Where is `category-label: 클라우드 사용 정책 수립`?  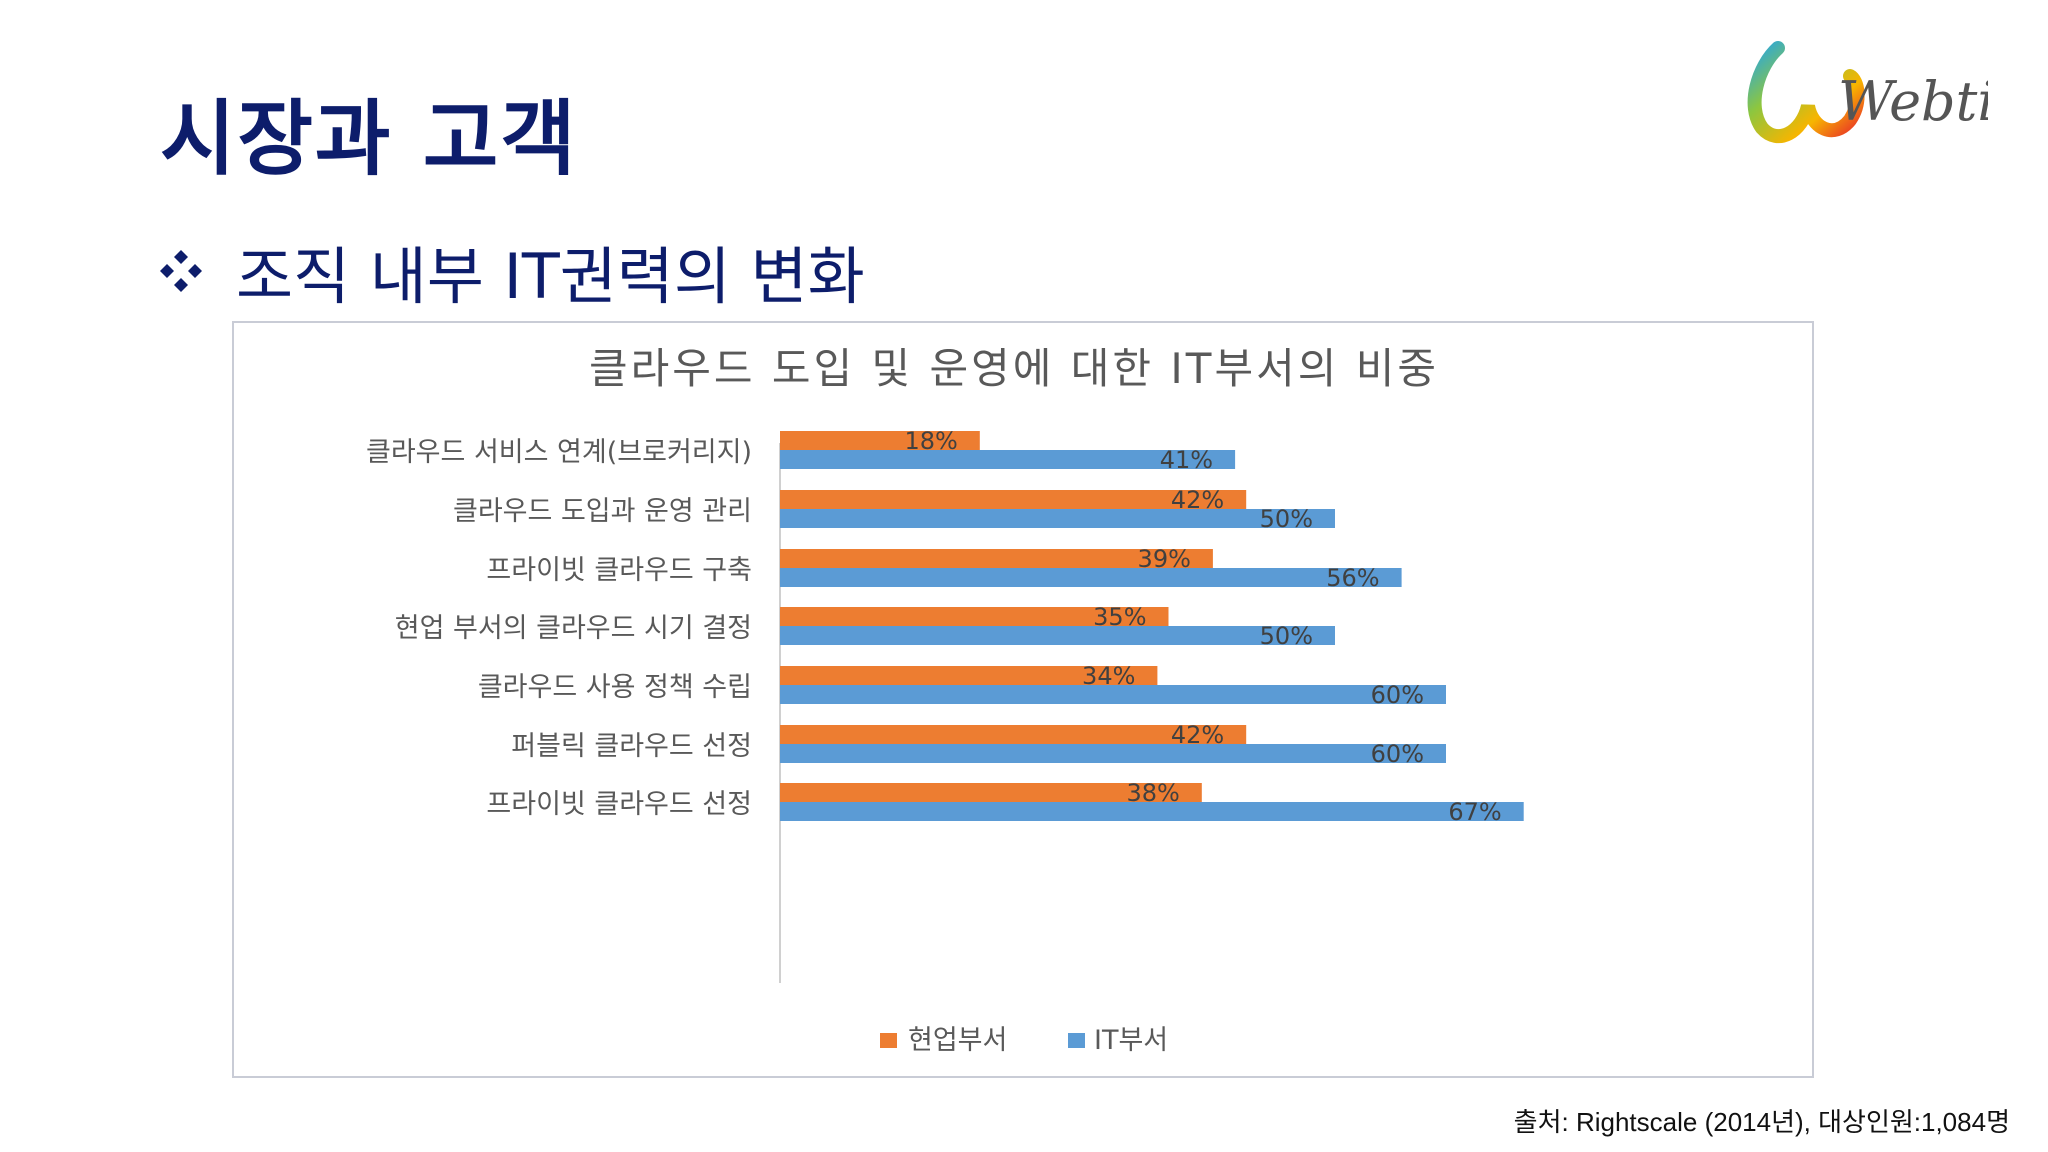
category-label: 클라우드 사용 정책 수립 is located at coordinates (615, 687).